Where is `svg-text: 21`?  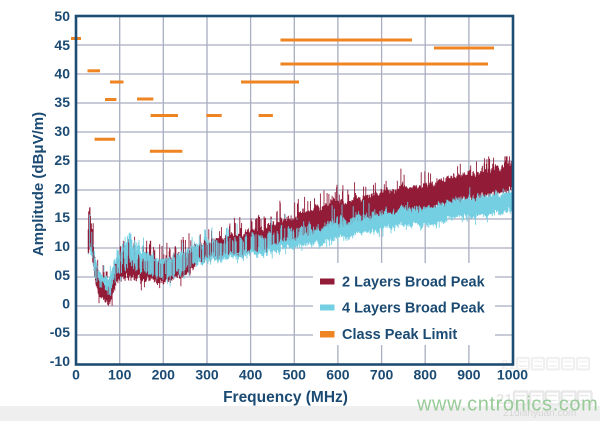 svg-text: 21 is located at coordinates (504, 399).